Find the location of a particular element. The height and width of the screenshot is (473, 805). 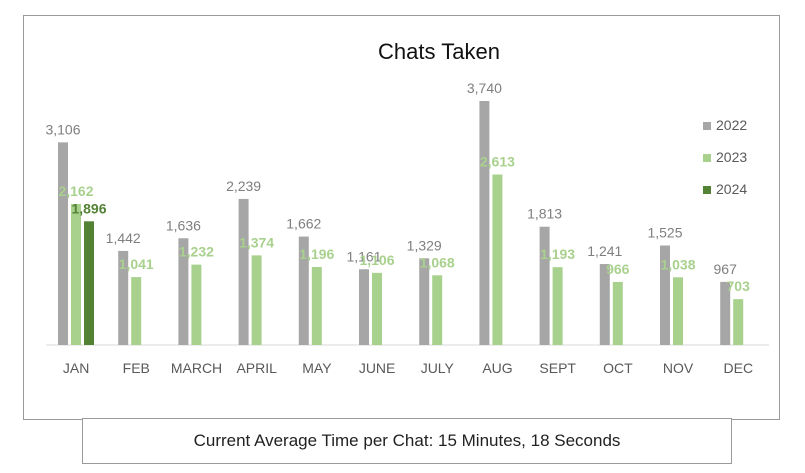

legend-label-2024: 2024 is located at coordinates (731, 189).